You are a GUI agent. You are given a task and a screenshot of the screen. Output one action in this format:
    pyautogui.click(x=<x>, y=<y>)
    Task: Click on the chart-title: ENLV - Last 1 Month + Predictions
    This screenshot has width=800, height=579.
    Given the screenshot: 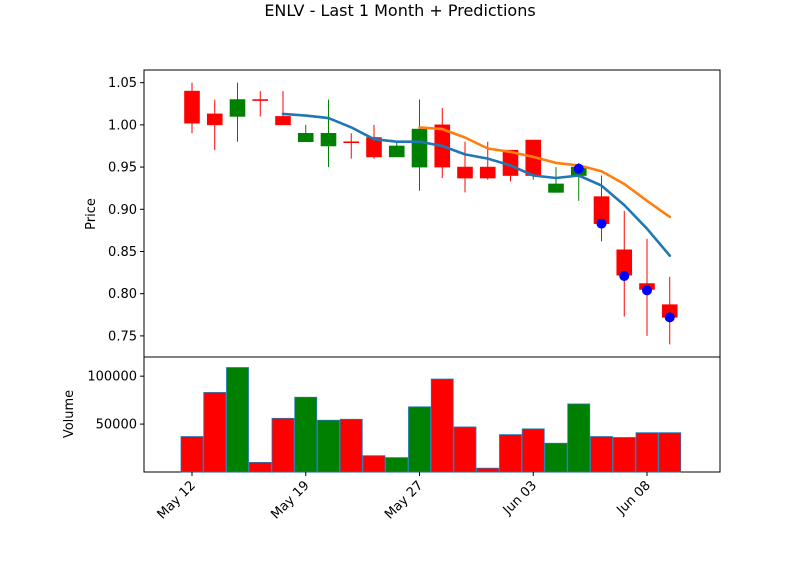 What is the action you would take?
    pyautogui.click(x=399, y=10)
    